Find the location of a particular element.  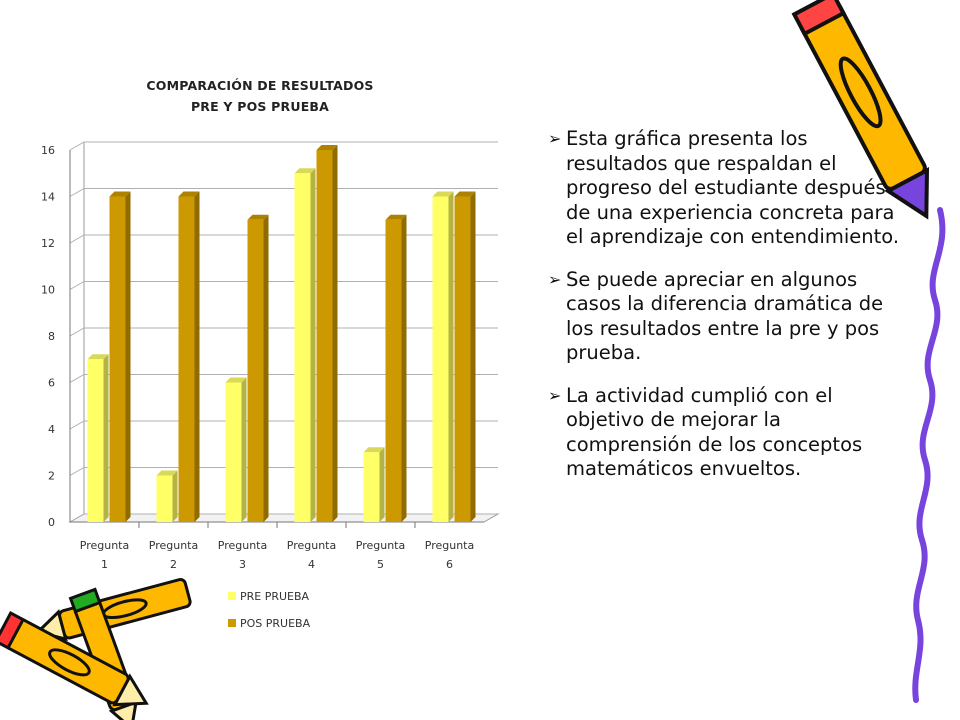

y-tick-label: 6 is located at coordinates (51, 383).